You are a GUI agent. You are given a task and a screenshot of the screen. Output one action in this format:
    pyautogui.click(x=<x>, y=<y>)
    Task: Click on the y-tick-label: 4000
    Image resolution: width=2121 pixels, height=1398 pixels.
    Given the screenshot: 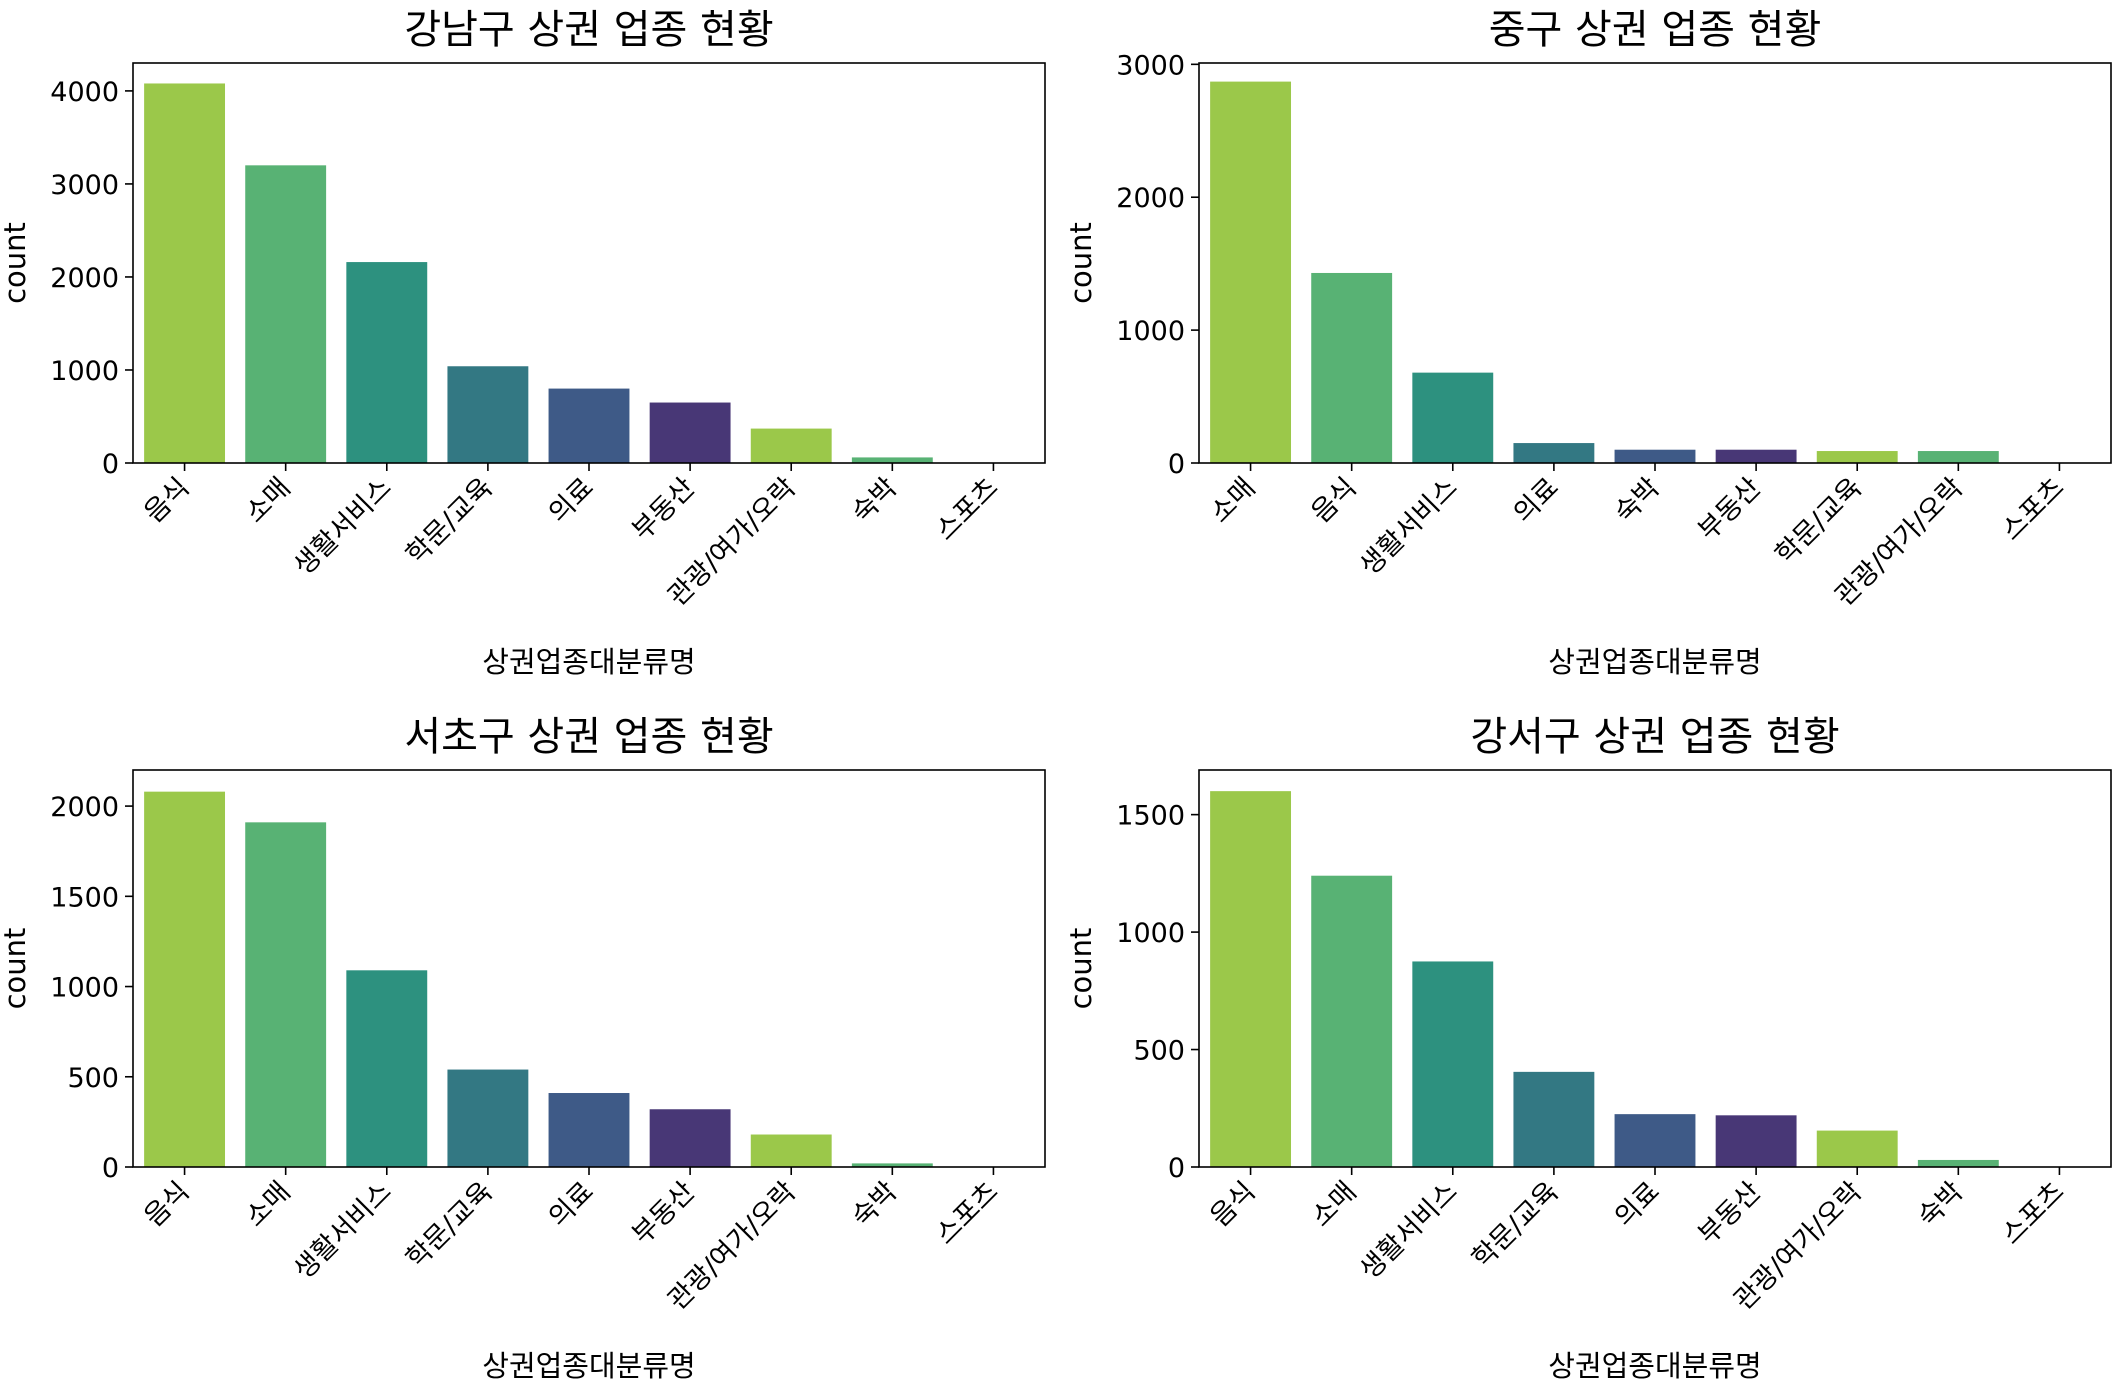 What is the action you would take?
    pyautogui.click(x=84, y=92)
    